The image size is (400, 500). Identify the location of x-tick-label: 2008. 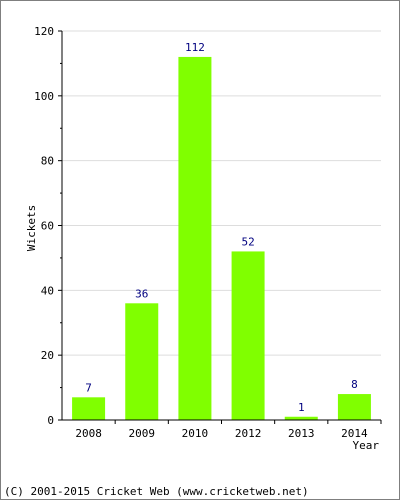
(88, 433).